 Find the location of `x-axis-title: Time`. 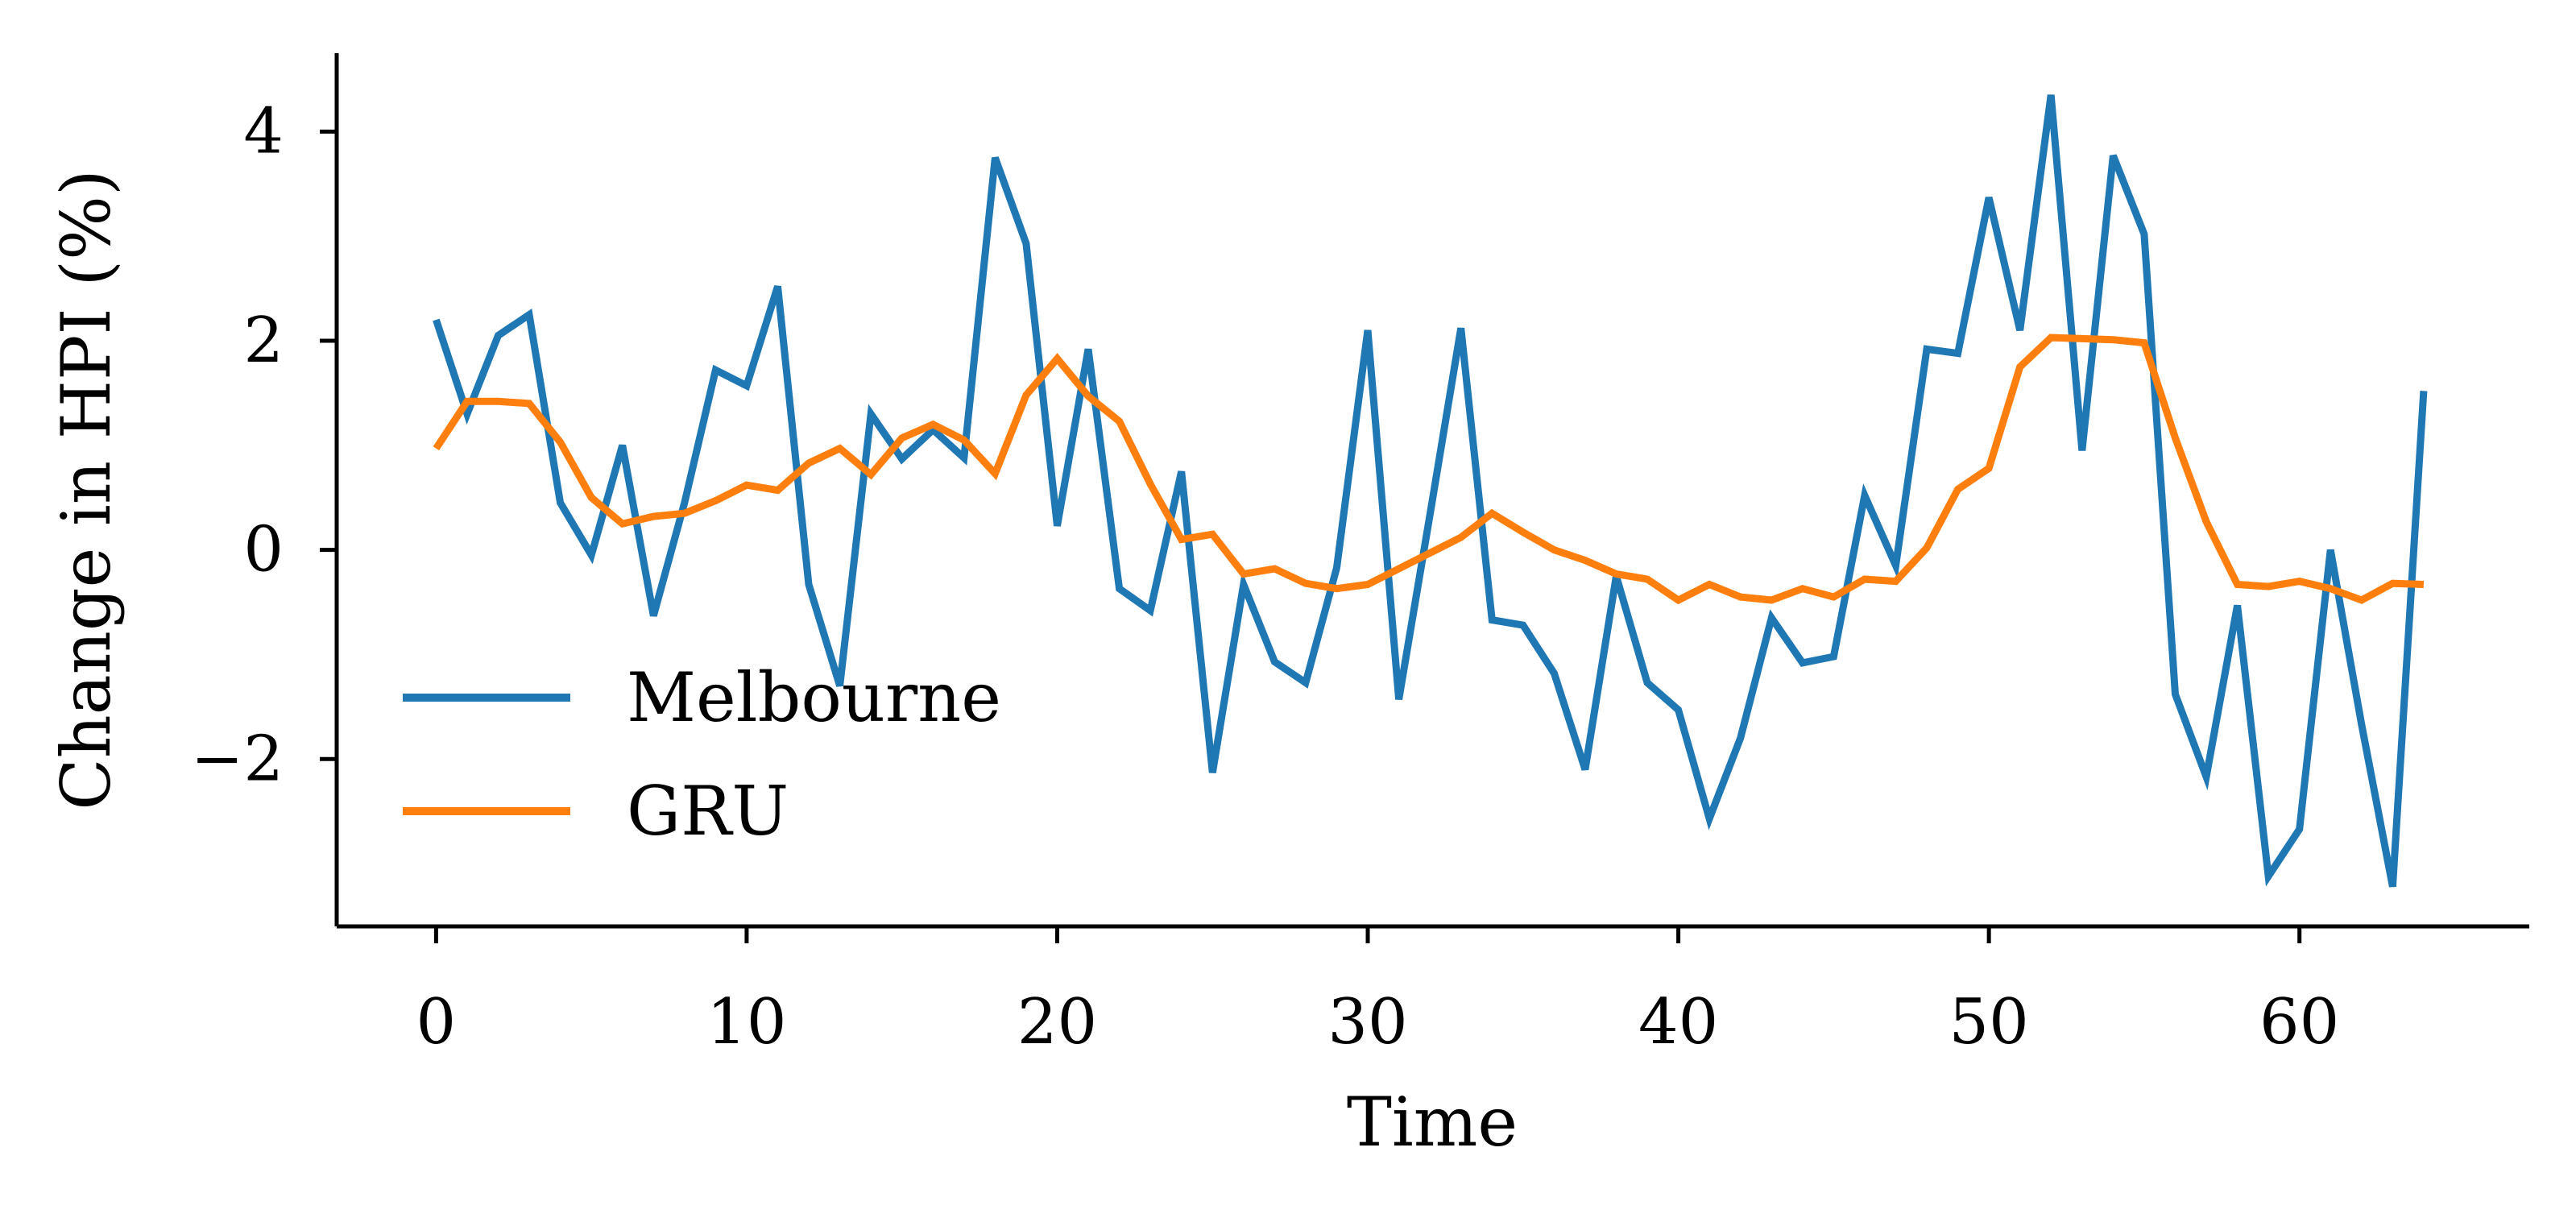

x-axis-title: Time is located at coordinates (1432, 1123).